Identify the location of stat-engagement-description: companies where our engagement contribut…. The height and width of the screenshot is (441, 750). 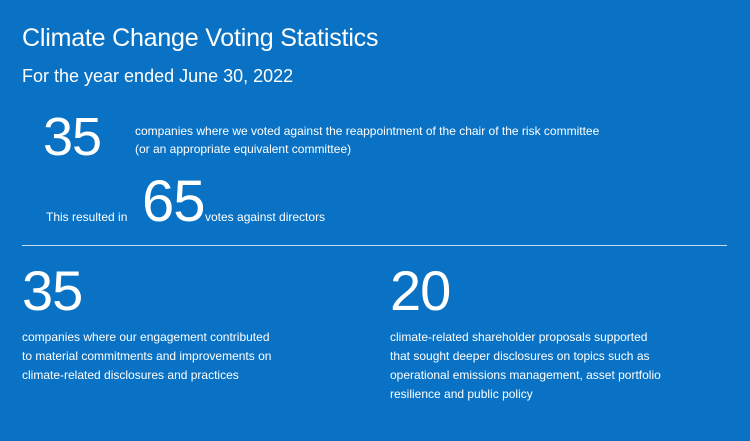
(146, 356).